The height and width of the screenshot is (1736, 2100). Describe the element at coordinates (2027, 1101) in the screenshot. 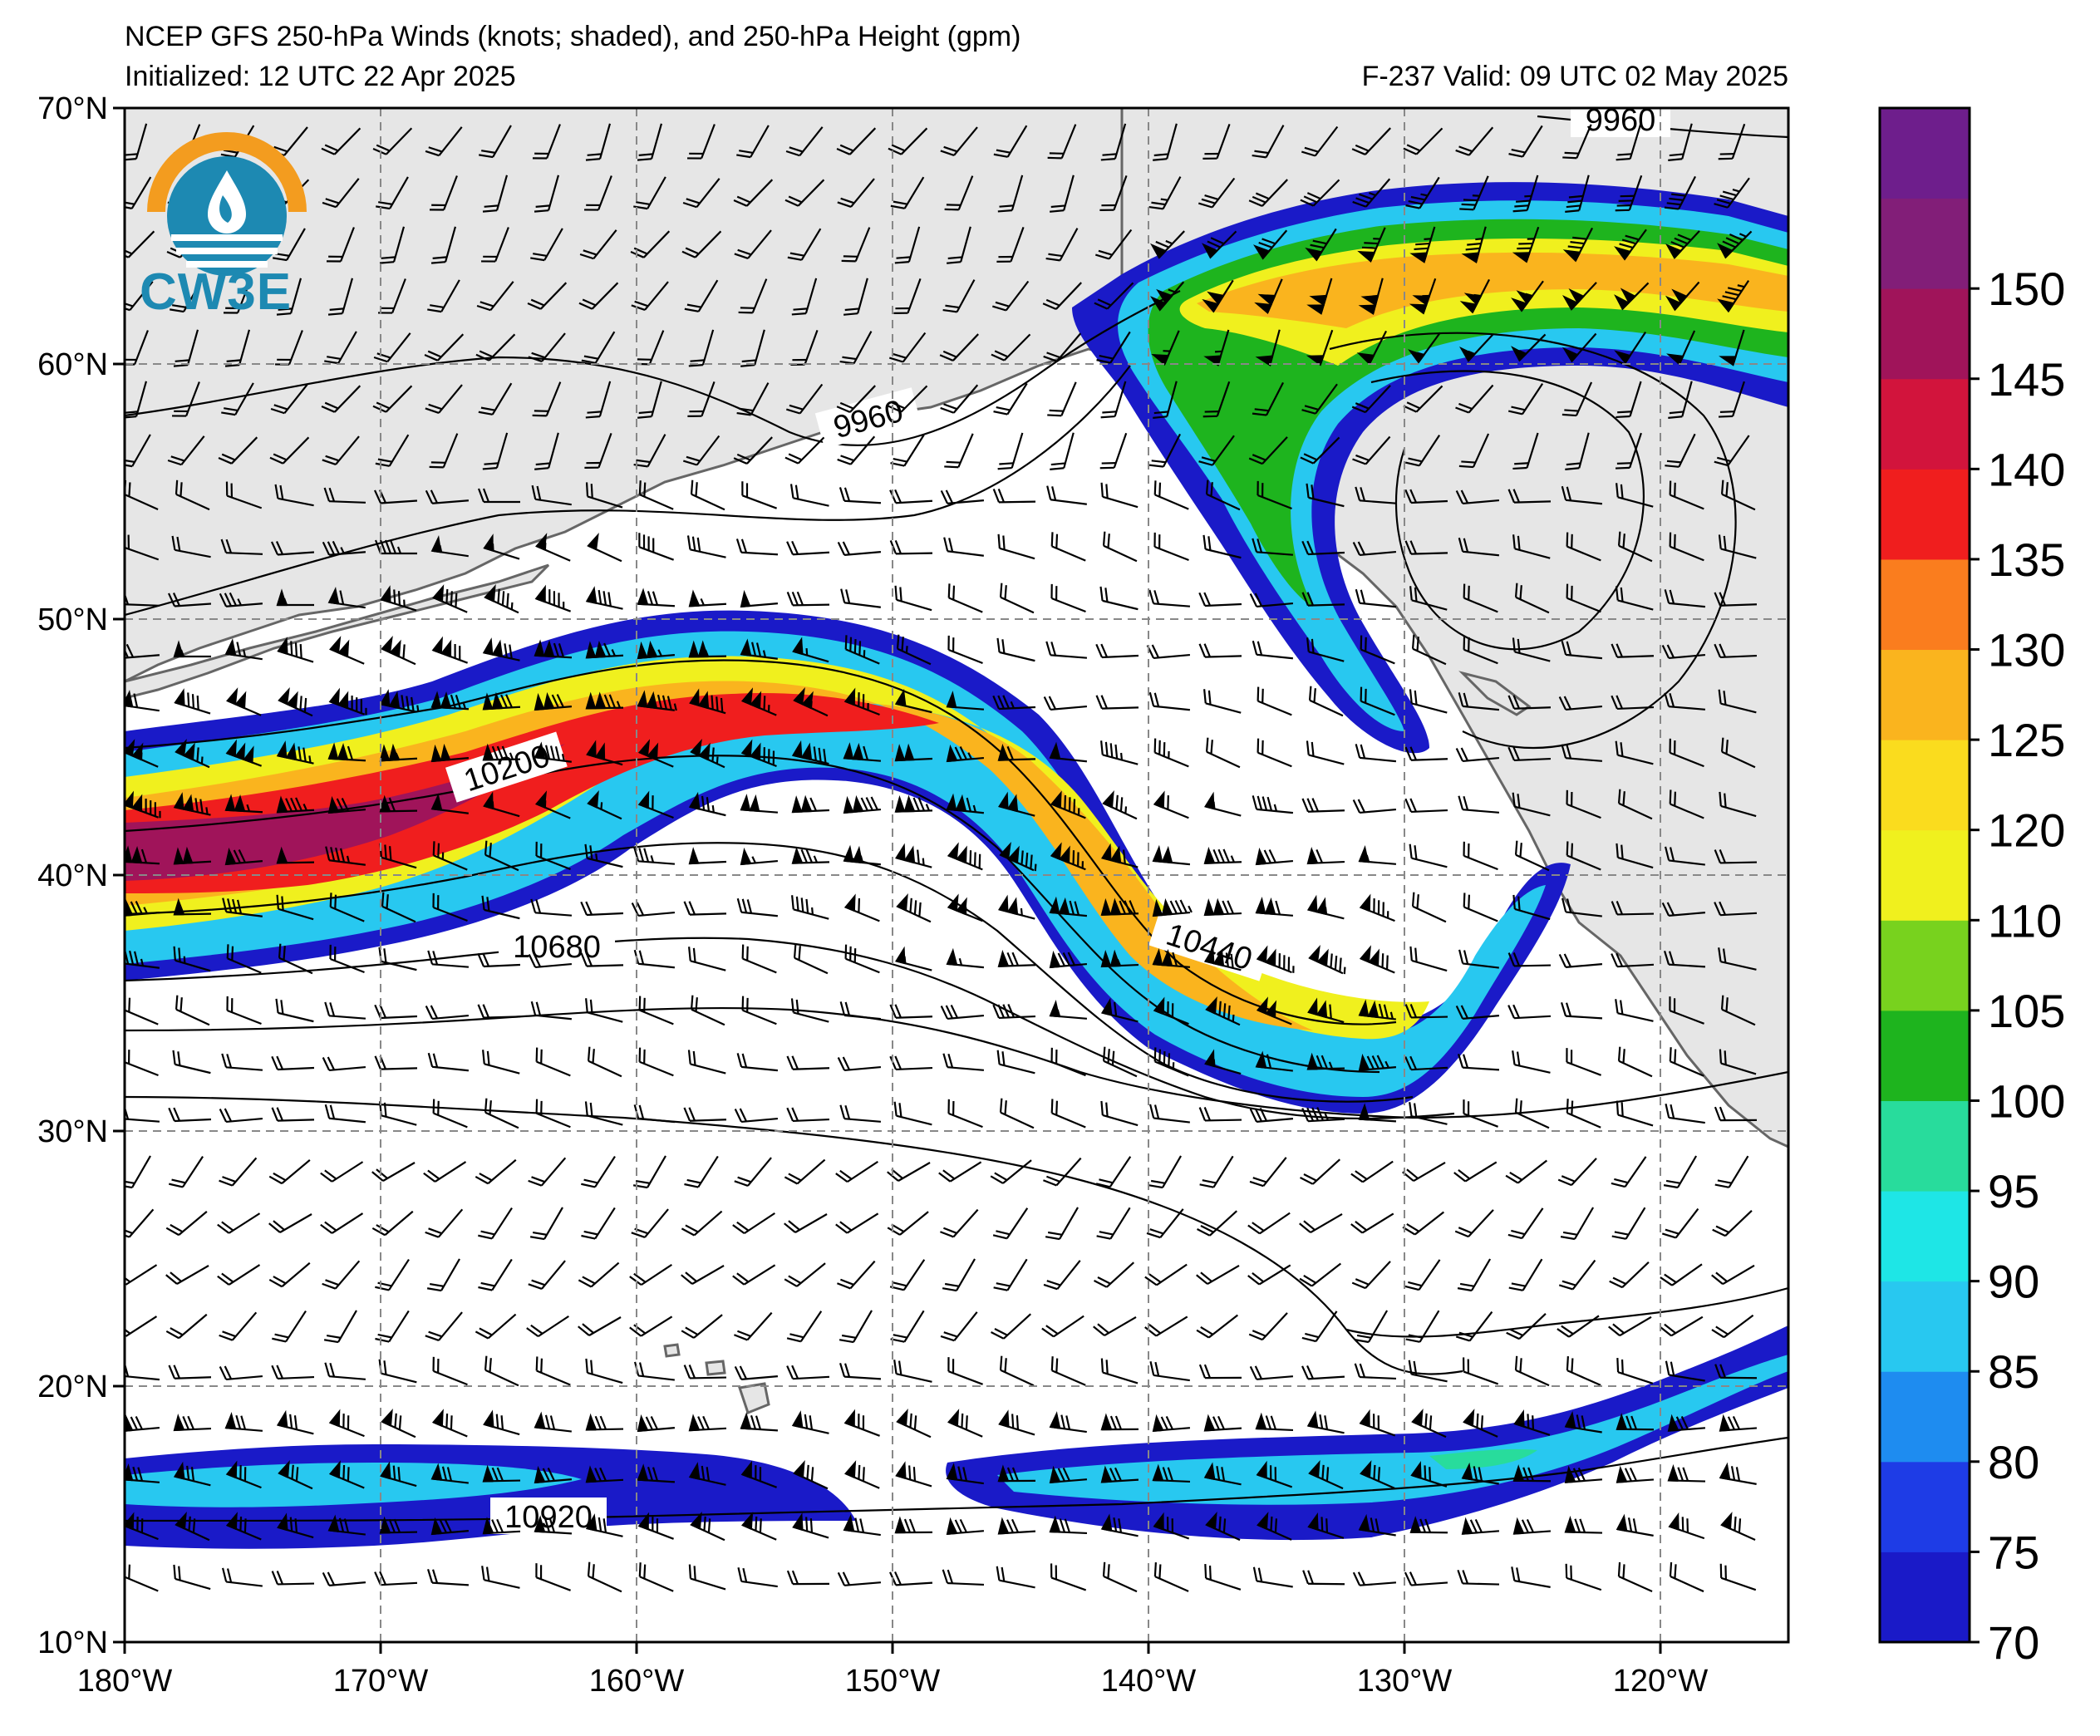

I see `colorbar-label: 100` at that location.